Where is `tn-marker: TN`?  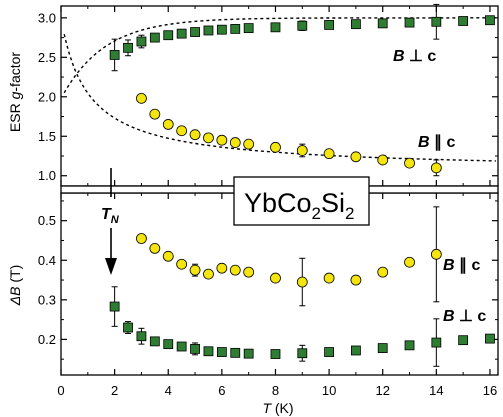
tn-marker: TN is located at coordinates (110, 221).